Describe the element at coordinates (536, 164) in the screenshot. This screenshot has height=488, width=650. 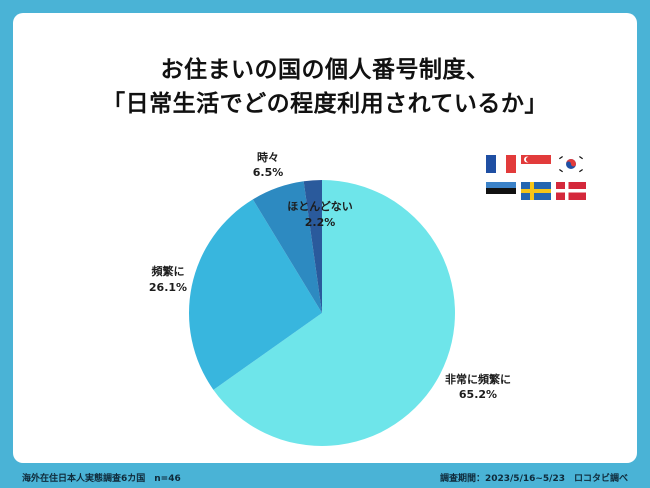
I see `singapore-flag` at that location.